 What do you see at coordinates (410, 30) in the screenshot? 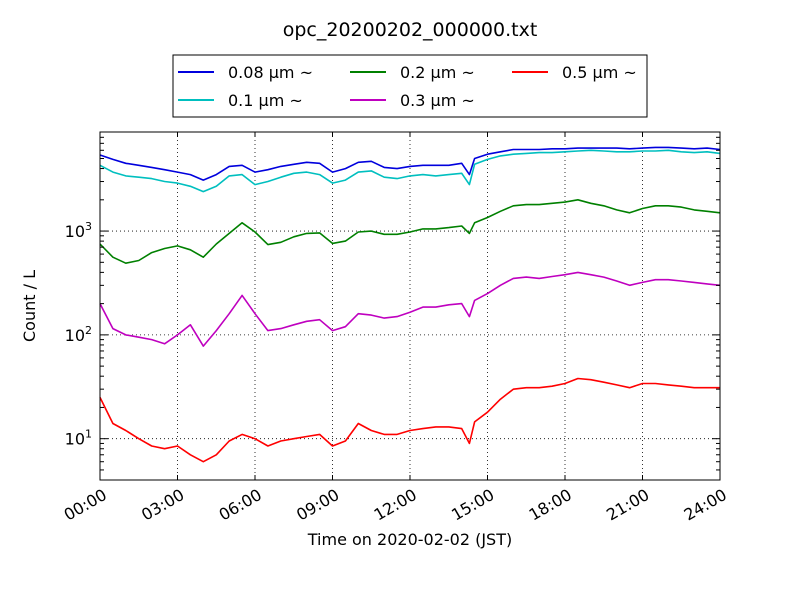
I see `chart-title: opc_20200202_000000.txt` at bounding box center [410, 30].